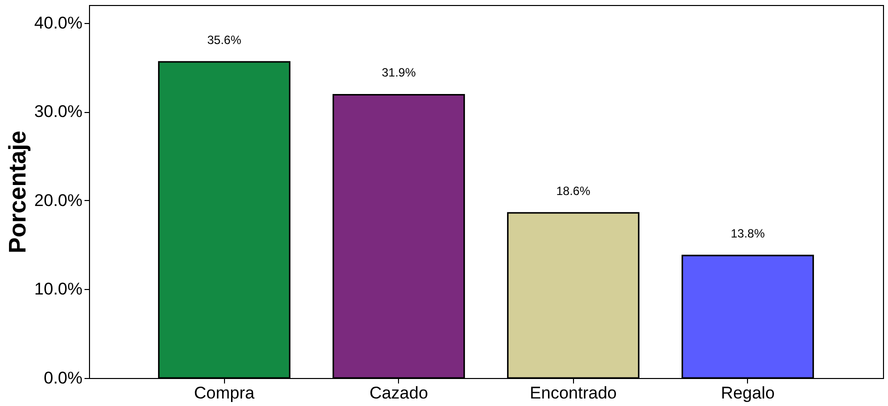 The height and width of the screenshot is (406, 888). What do you see at coordinates (58, 200) in the screenshot?
I see `y-tick-label: 20.0%` at bounding box center [58, 200].